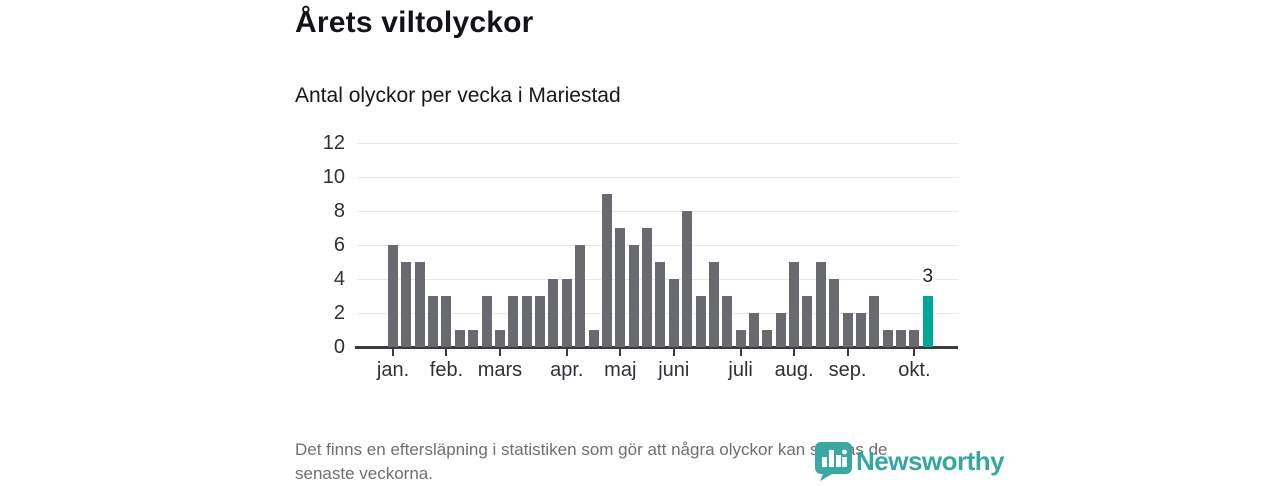 This screenshot has height=486, width=1280. Describe the element at coordinates (833, 463) in the screenshot. I see `newsworthy-barchart-bubble-icon` at that location.